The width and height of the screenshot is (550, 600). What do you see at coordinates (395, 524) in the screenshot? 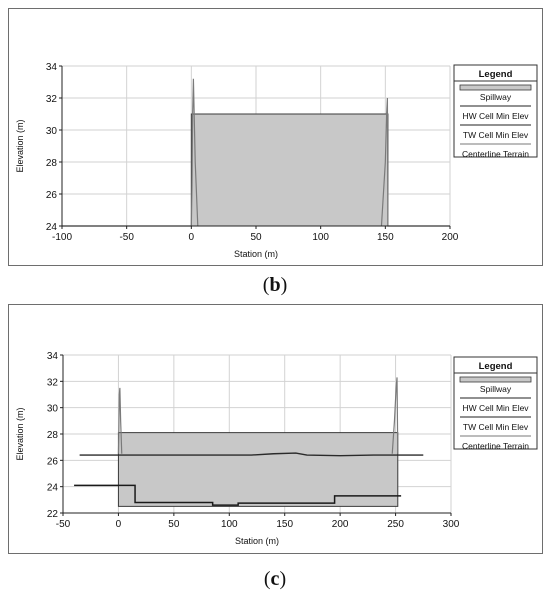
I see `x-tick-label: 250` at bounding box center [395, 524].